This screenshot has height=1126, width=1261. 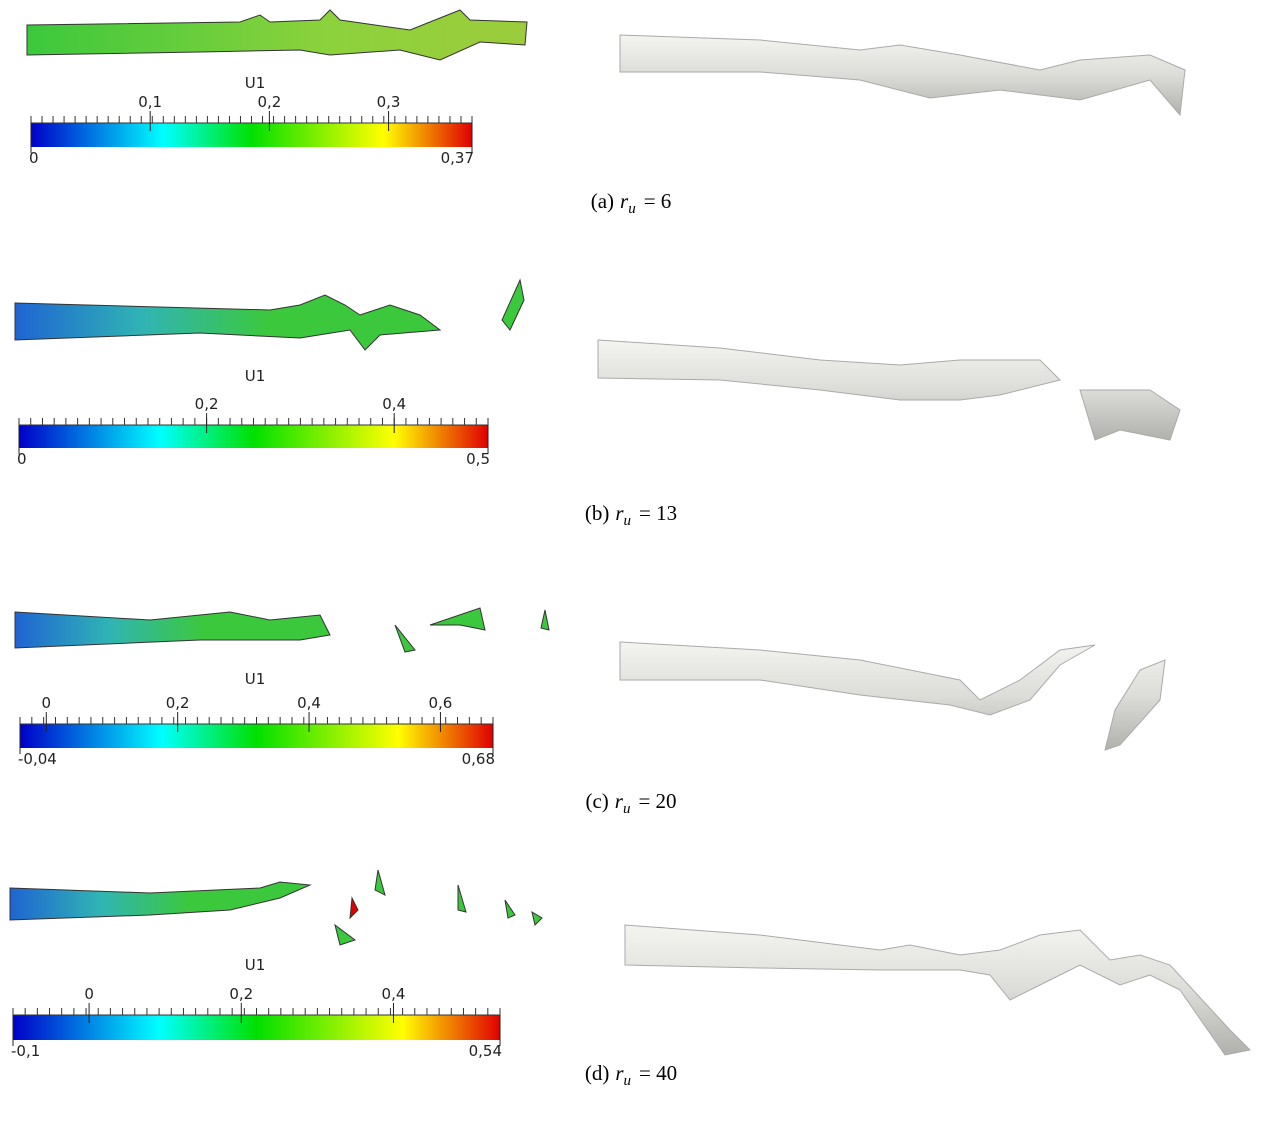 What do you see at coordinates (657, 801) in the screenshot?
I see `caption-equals: = 20` at bounding box center [657, 801].